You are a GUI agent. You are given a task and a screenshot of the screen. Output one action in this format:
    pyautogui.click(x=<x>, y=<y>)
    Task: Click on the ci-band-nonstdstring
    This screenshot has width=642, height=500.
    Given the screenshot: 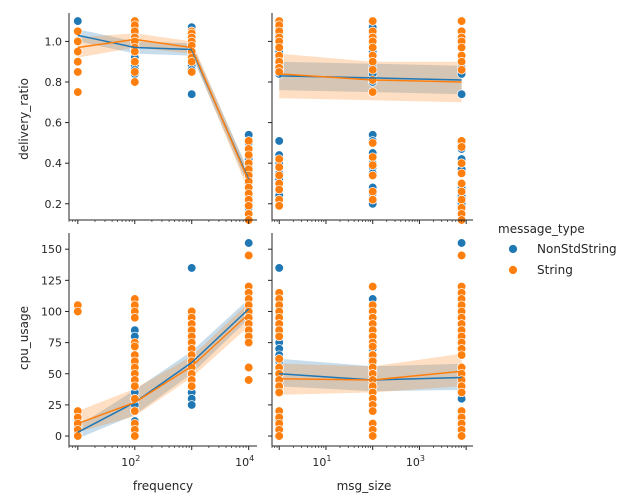 What is the action you would take?
    pyautogui.click(x=163, y=369)
    